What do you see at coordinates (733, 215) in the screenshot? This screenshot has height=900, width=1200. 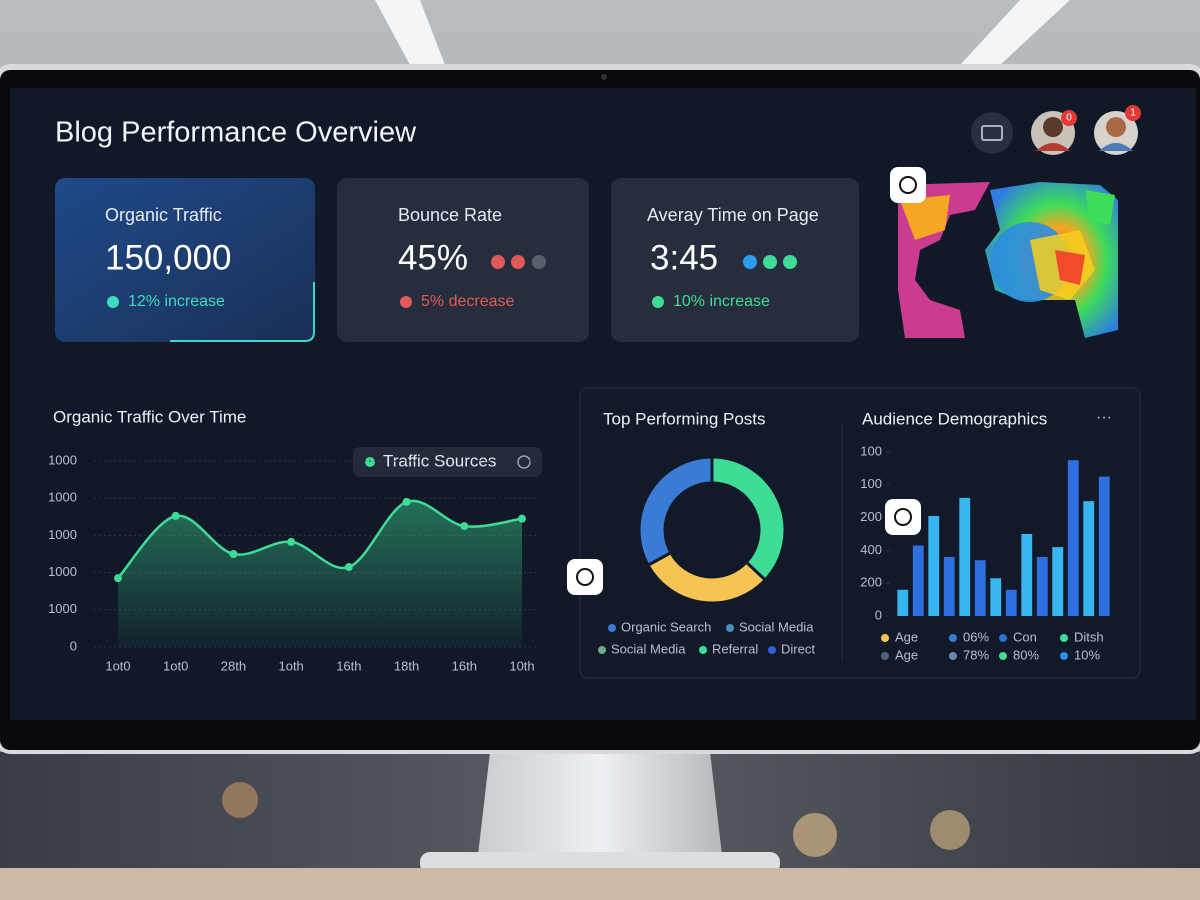 I see `kpi-label: Averay Time on Page` at bounding box center [733, 215].